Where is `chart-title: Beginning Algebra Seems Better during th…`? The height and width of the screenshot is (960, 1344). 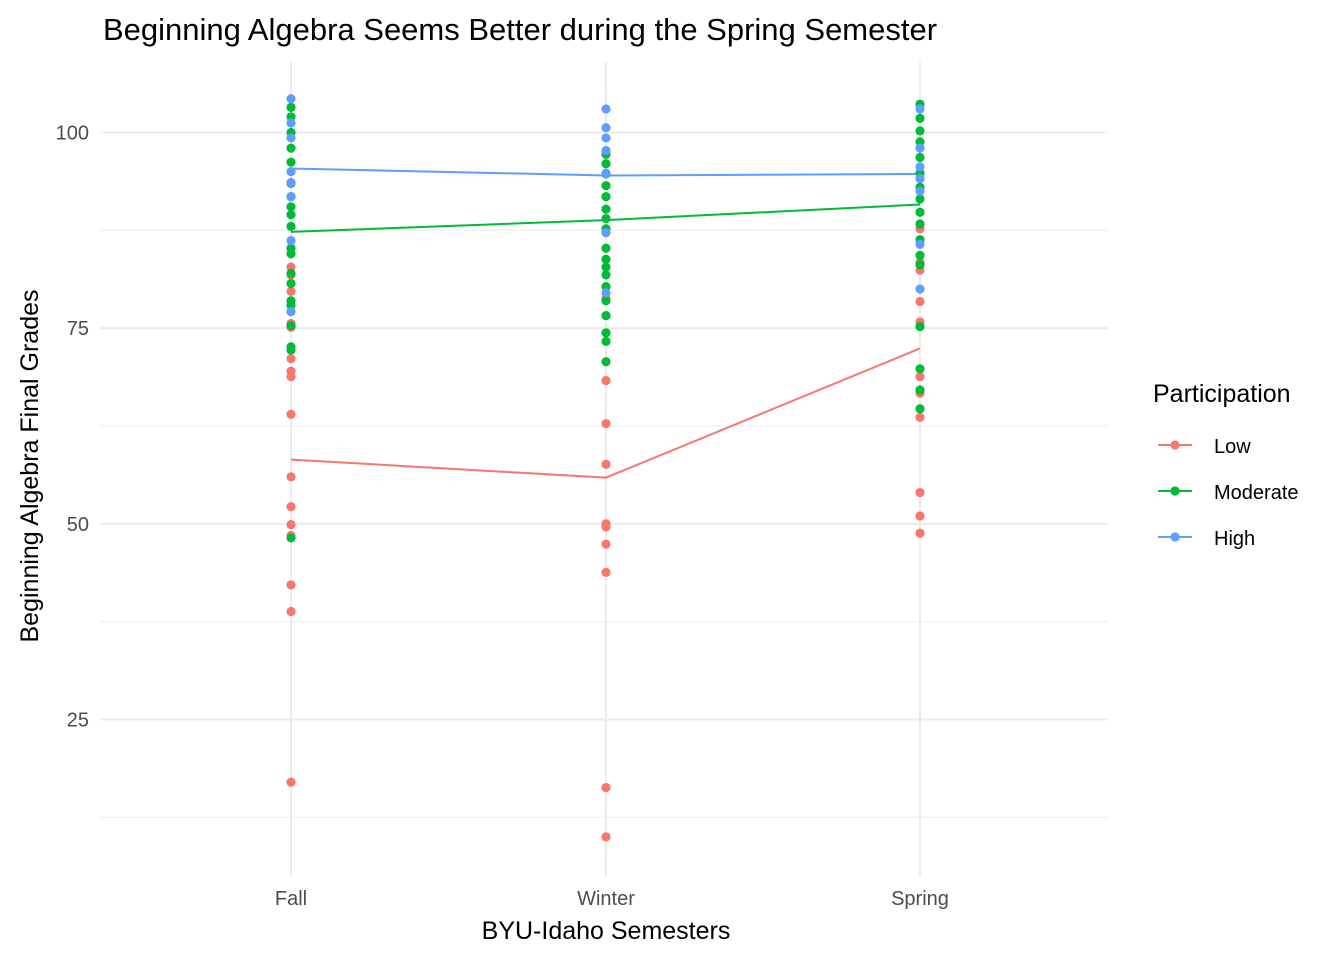 chart-title: Beginning Algebra Seems Better during th… is located at coordinates (520, 29).